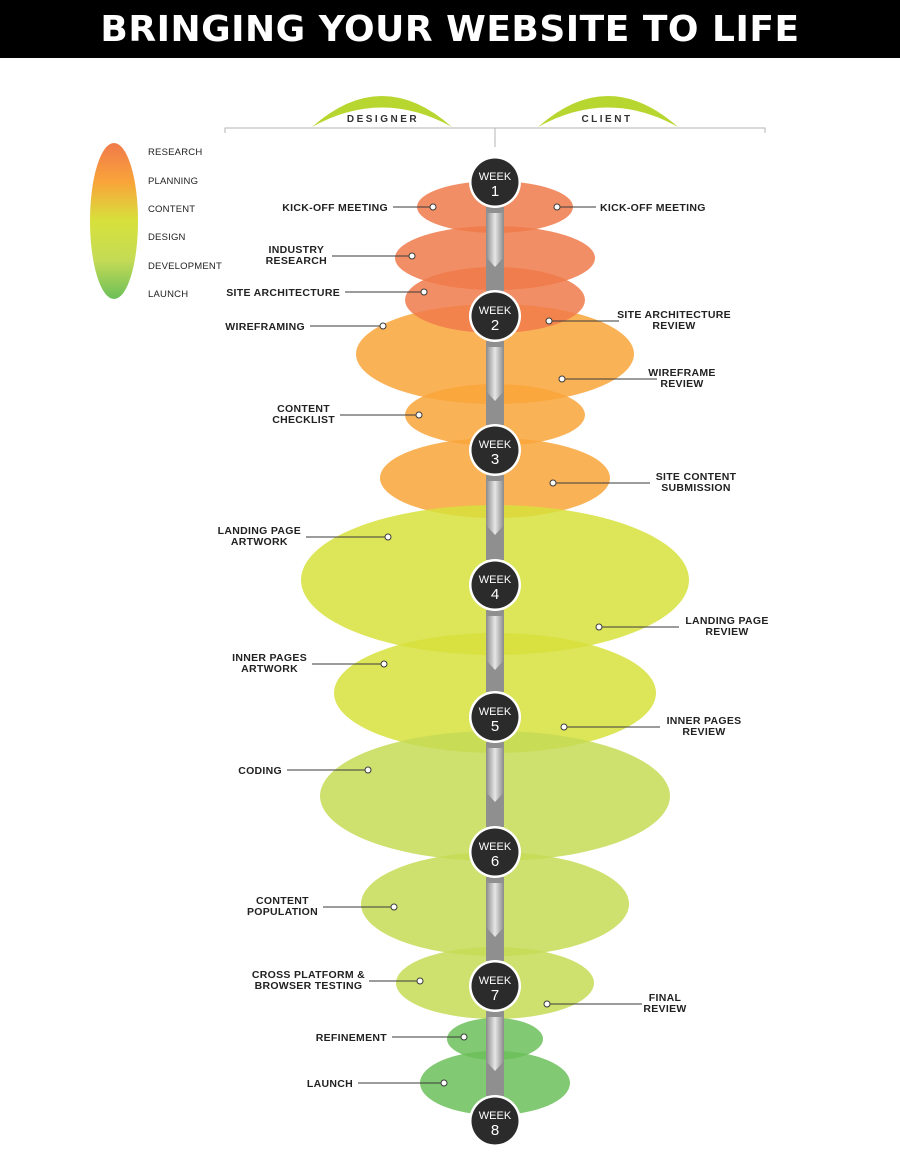  Describe the element at coordinates (308, 975) in the screenshot. I see `task-label-line: CROSS PLATFORM &` at that location.